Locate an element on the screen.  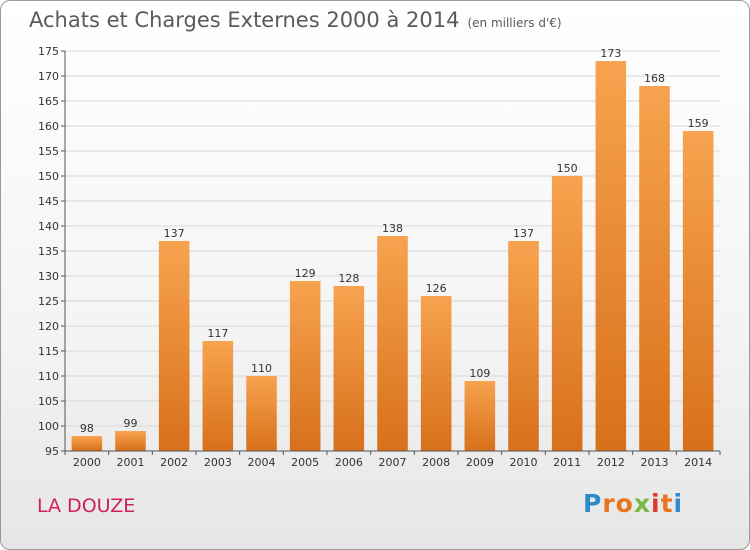
y-tick-label: 150 is located at coordinates (48, 176).